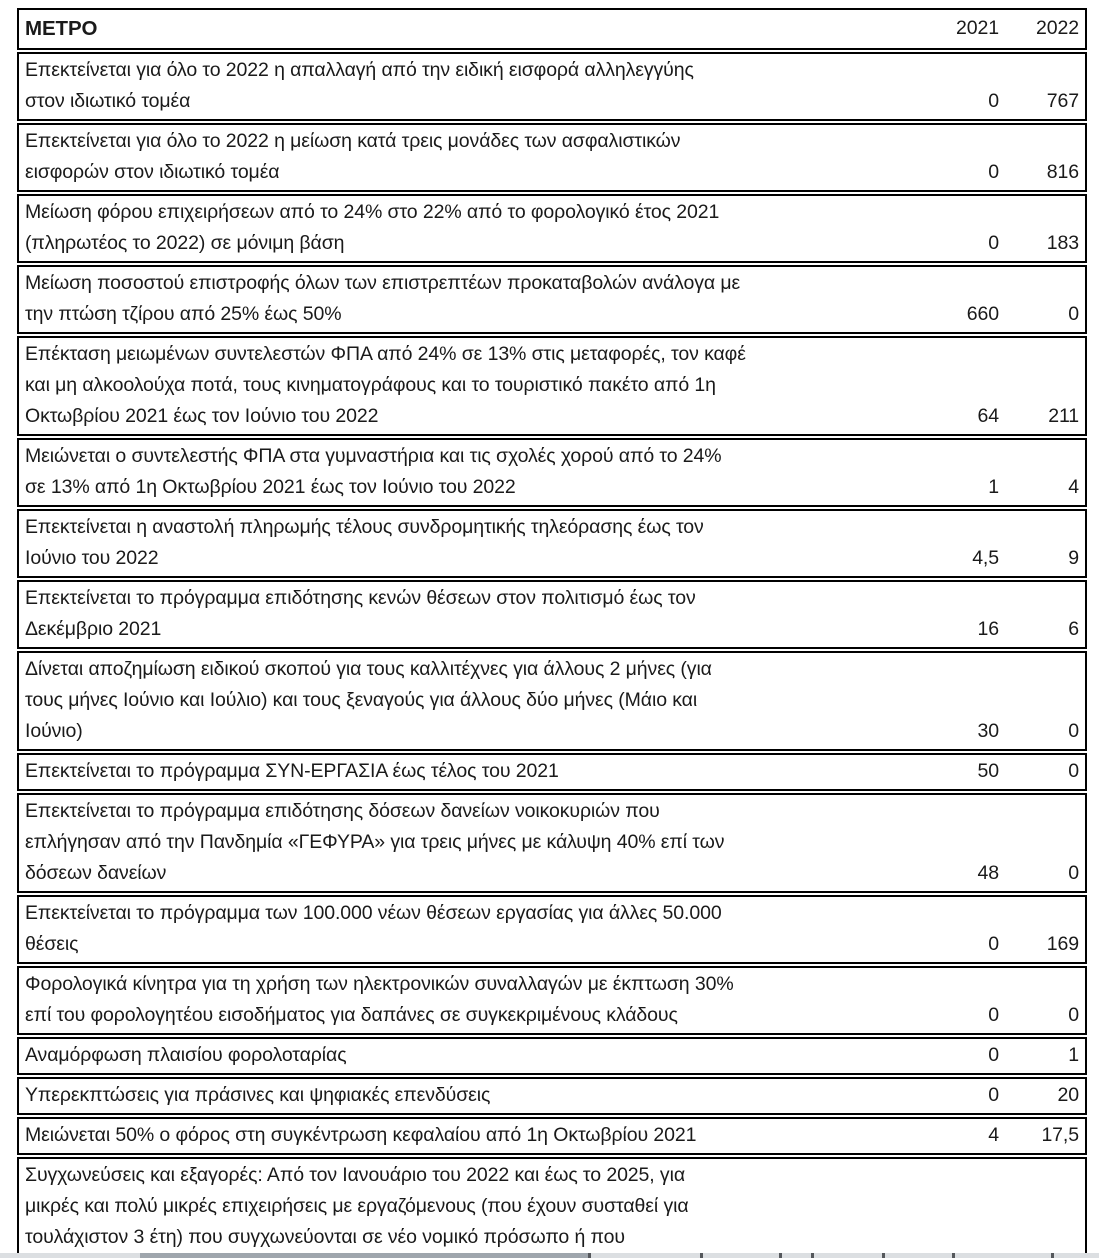 This screenshot has height=1258, width=1099. Describe the element at coordinates (1073, 558) in the screenshot. I see `value-2022: 9` at that location.